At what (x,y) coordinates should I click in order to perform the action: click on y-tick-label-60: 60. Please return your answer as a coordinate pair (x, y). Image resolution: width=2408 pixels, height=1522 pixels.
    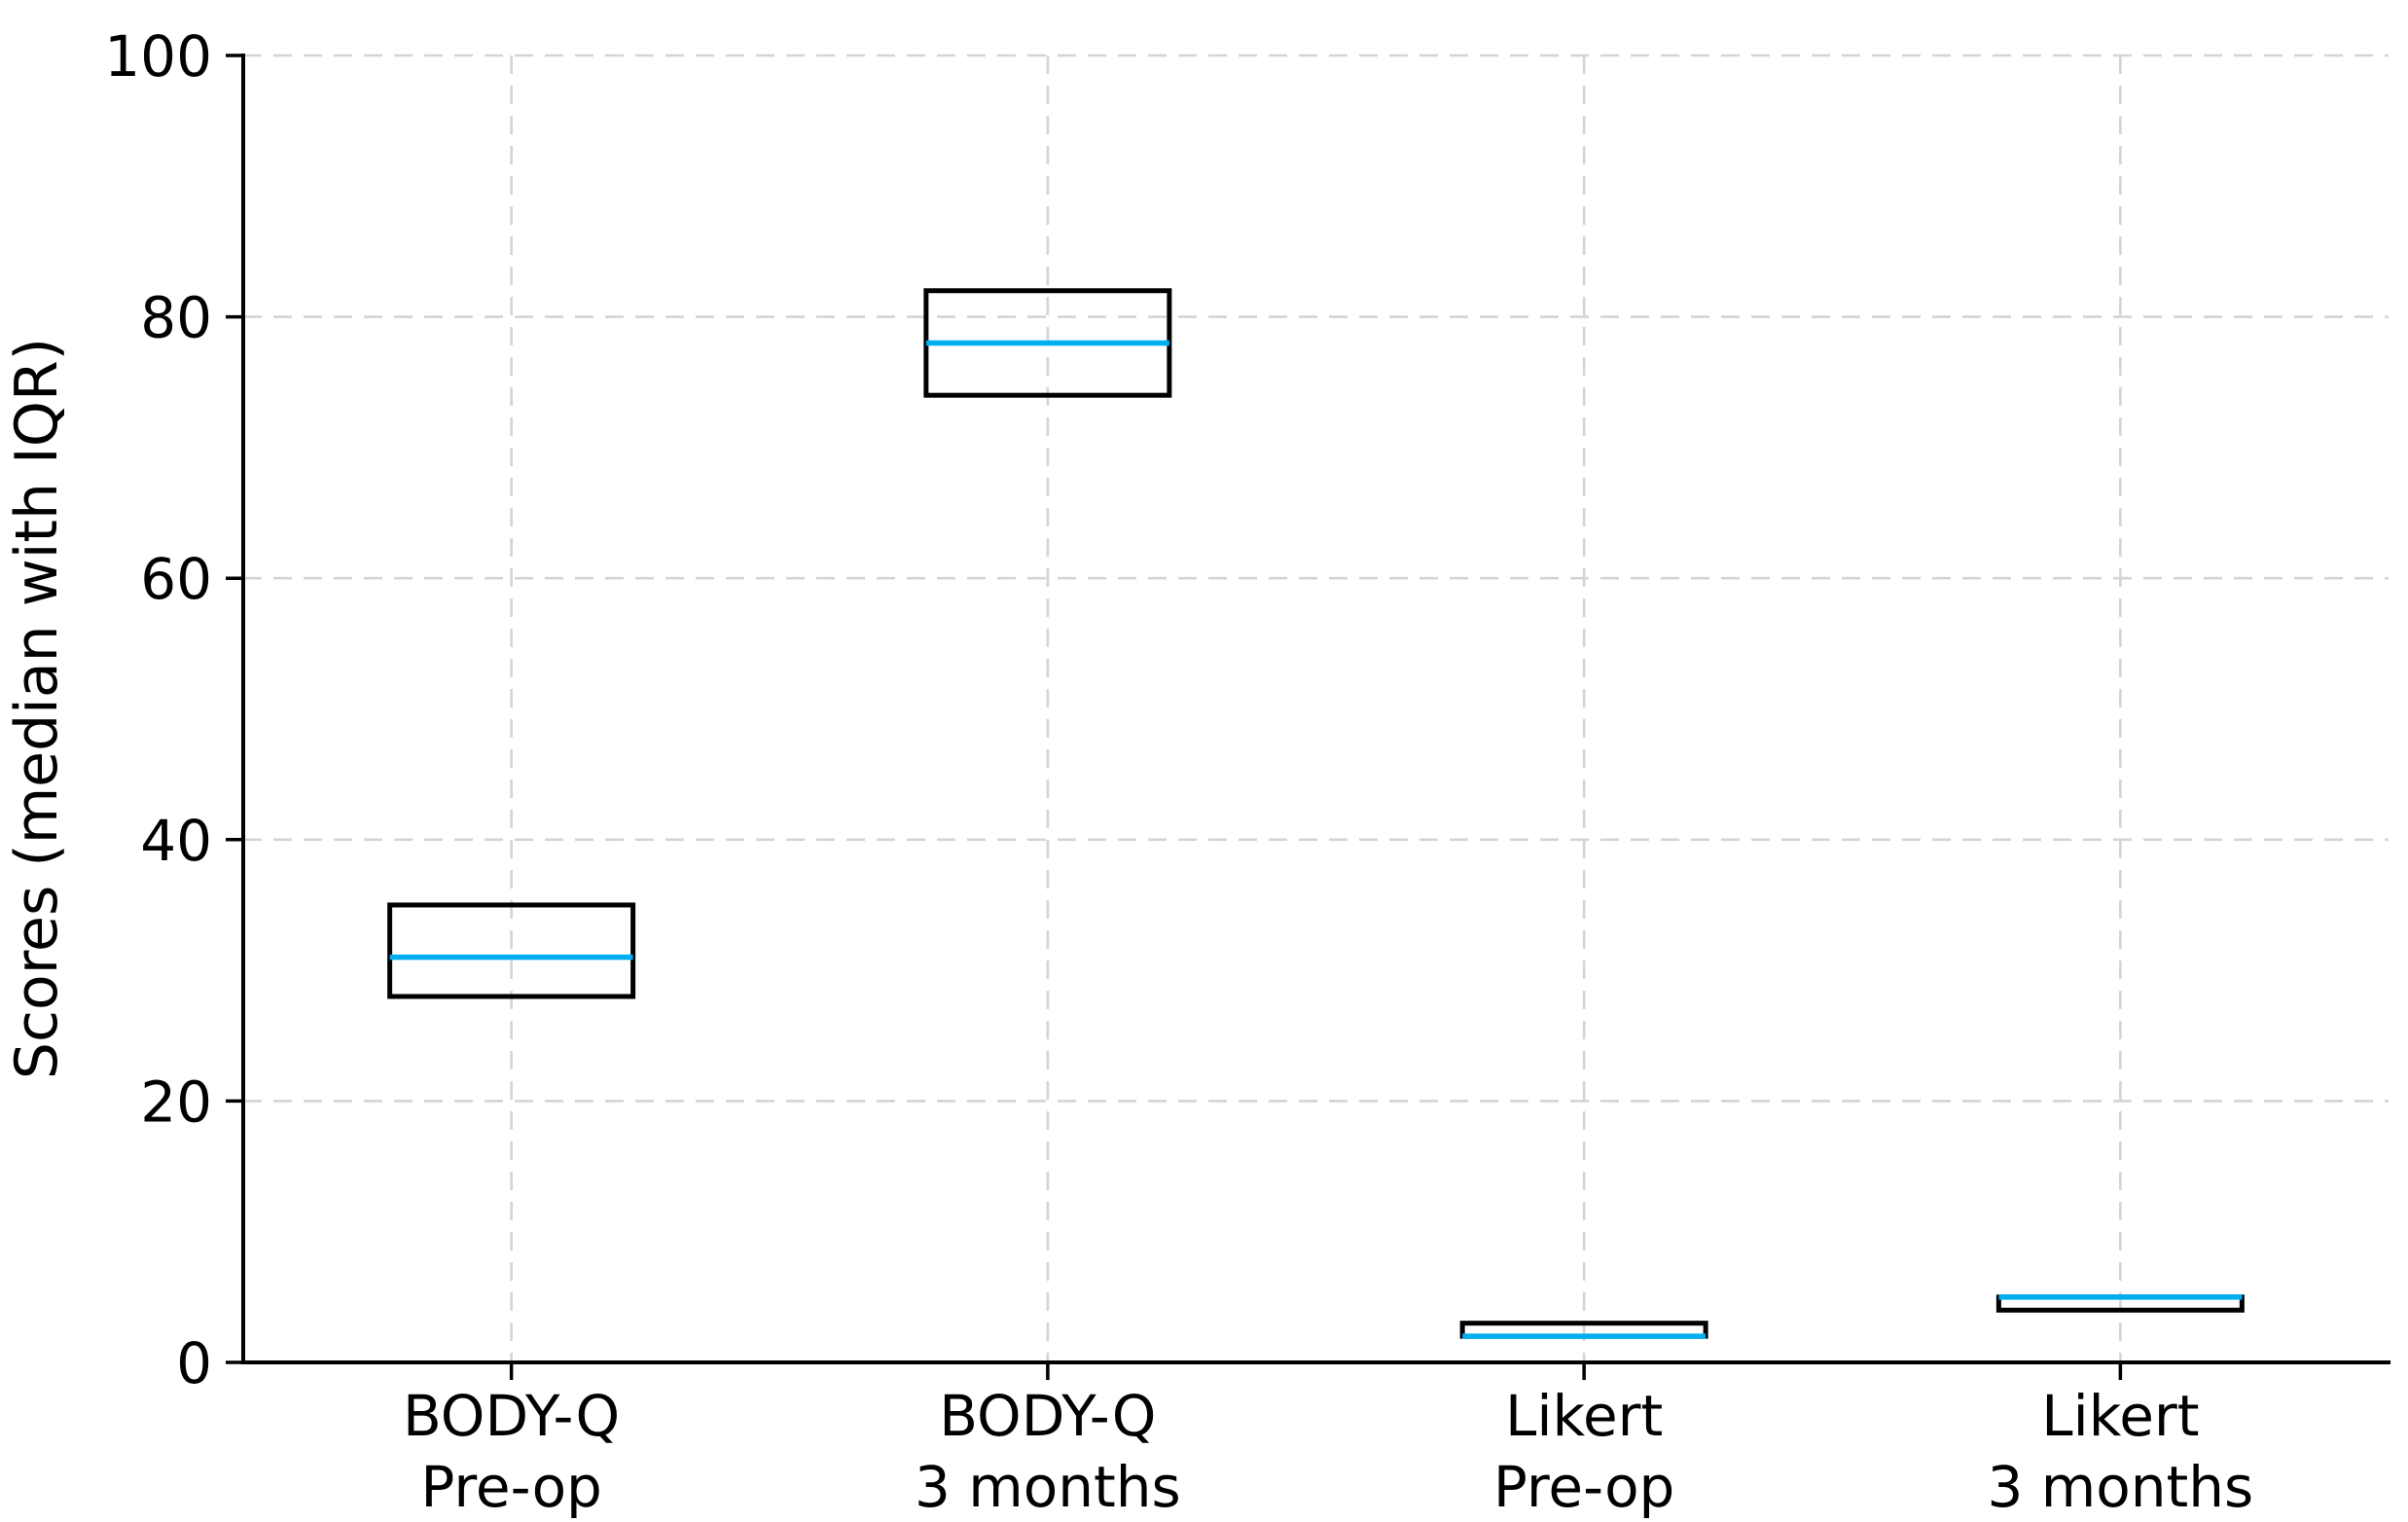
    Looking at the image, I should click on (176, 579).